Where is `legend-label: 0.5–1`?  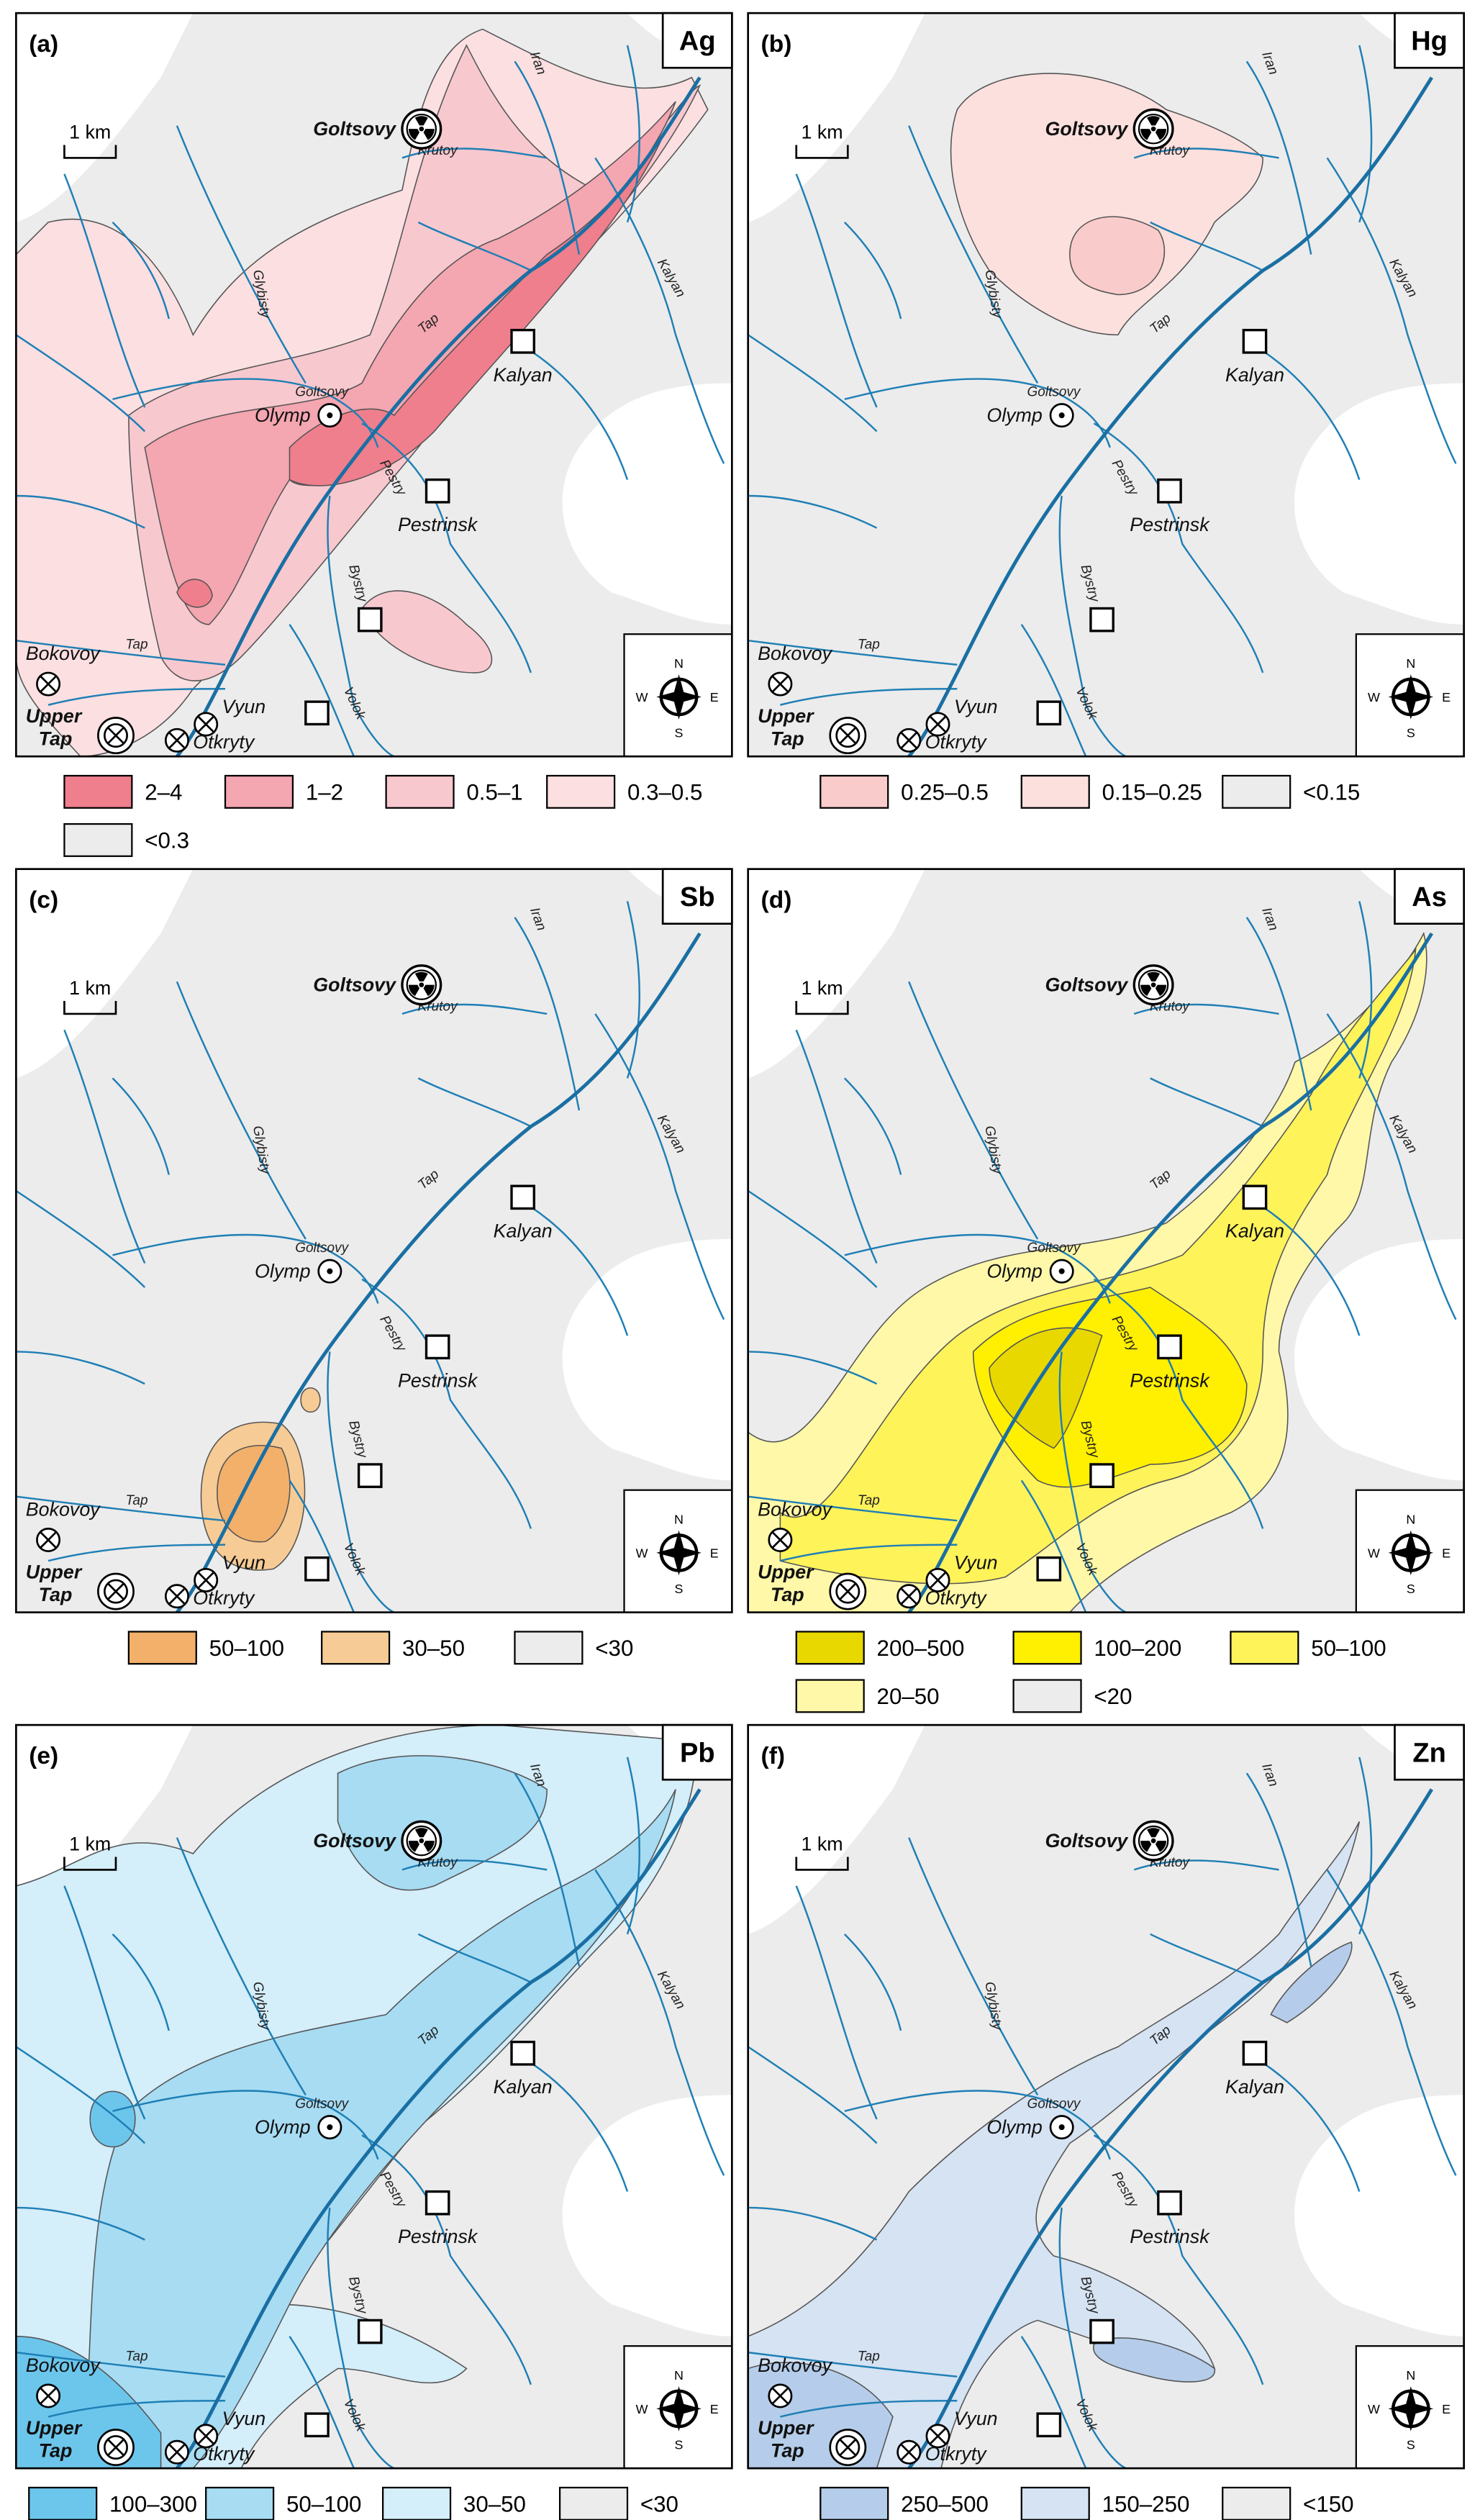
legend-label: 0.5–1 is located at coordinates (494, 792).